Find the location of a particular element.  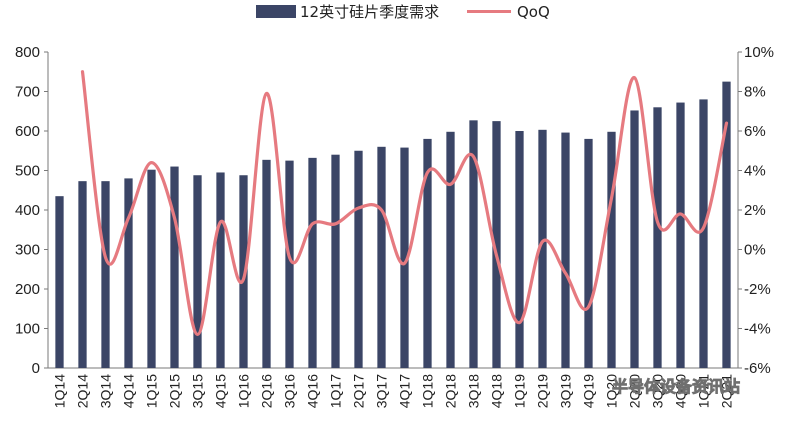

x-tick-label: 2Q15 is located at coordinates (175, 391).